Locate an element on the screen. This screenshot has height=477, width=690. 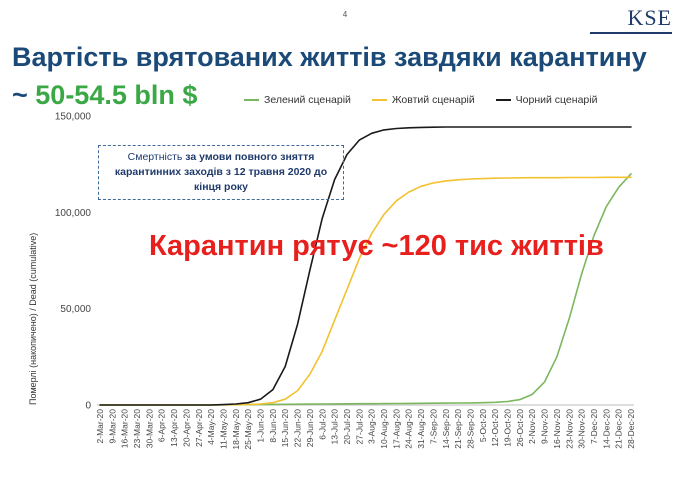
legend-swatch-black is located at coordinates (503, 100).